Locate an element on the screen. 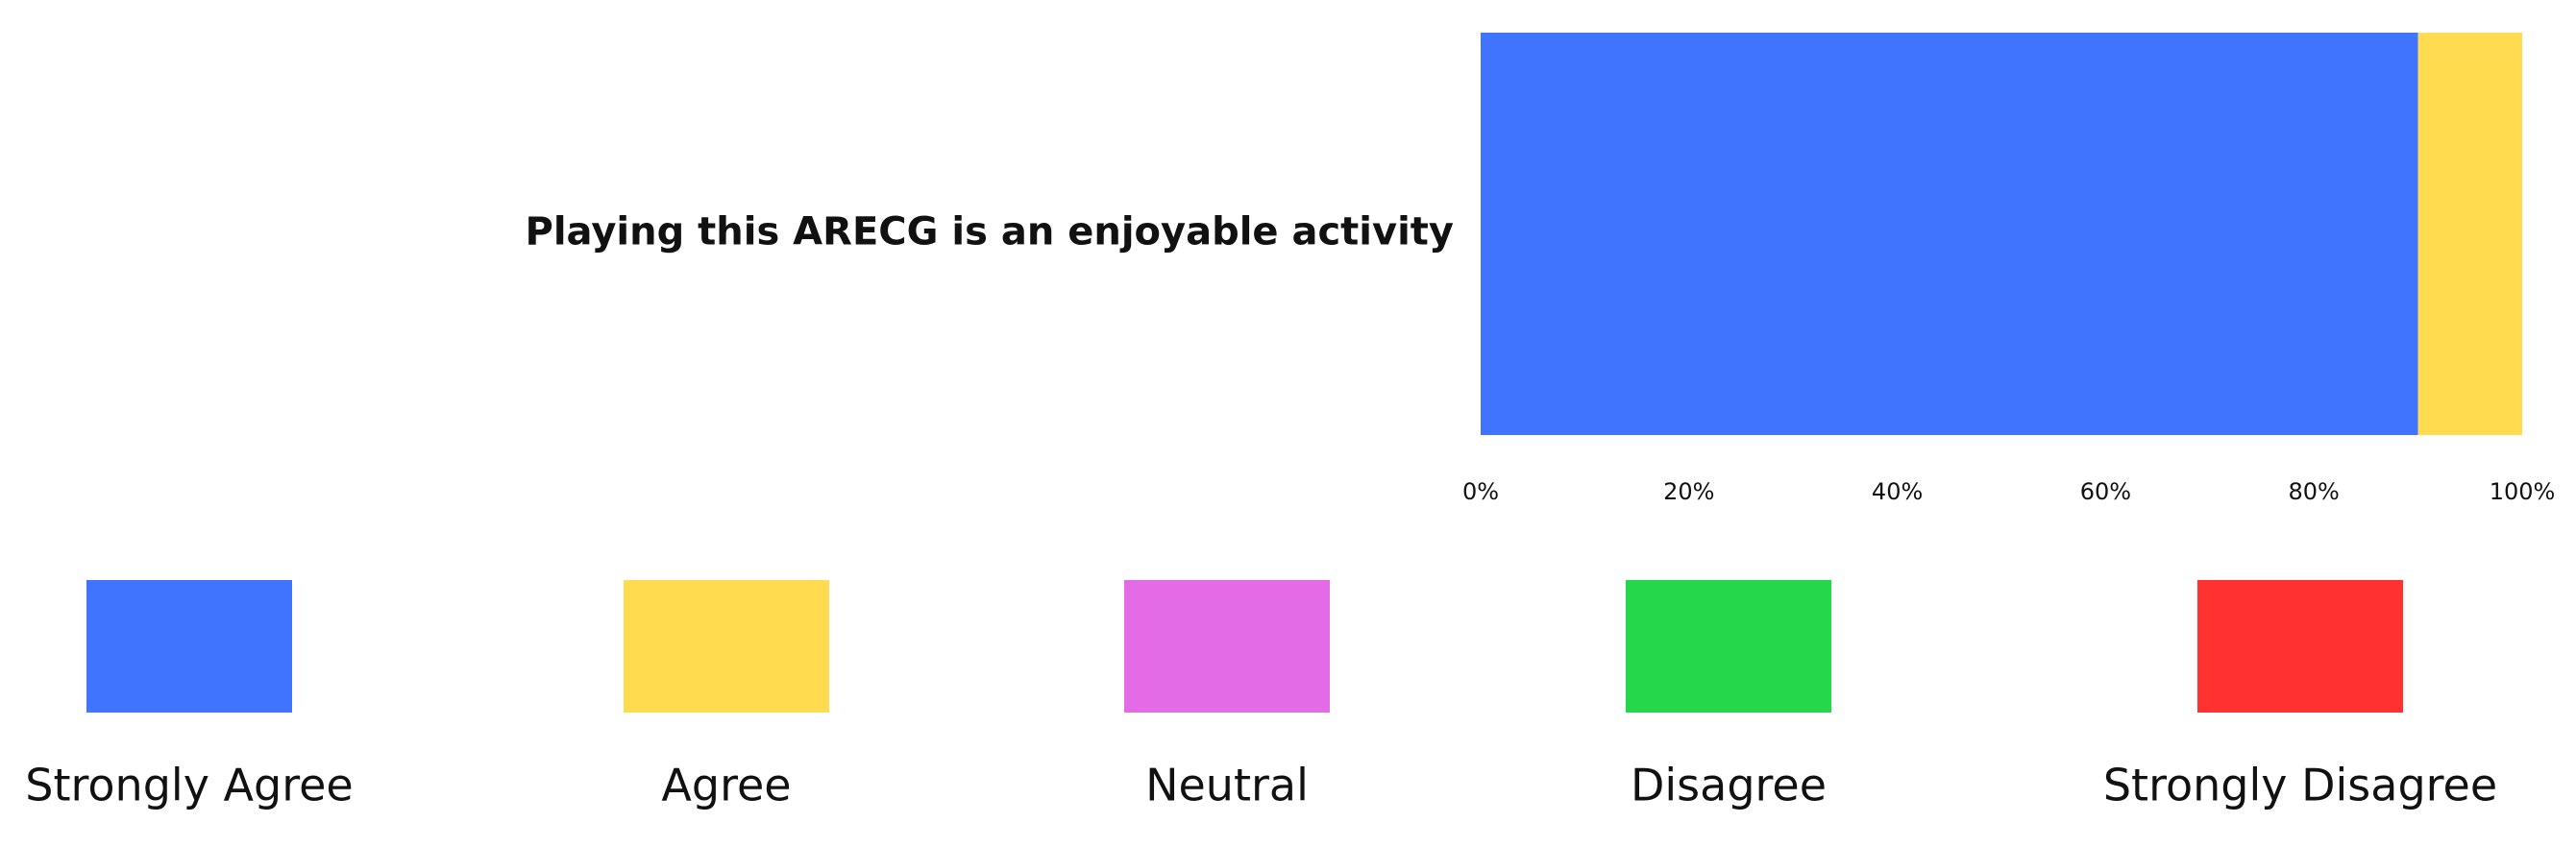 The image size is (2576, 847). x-tick-label: 100% is located at coordinates (2523, 492).